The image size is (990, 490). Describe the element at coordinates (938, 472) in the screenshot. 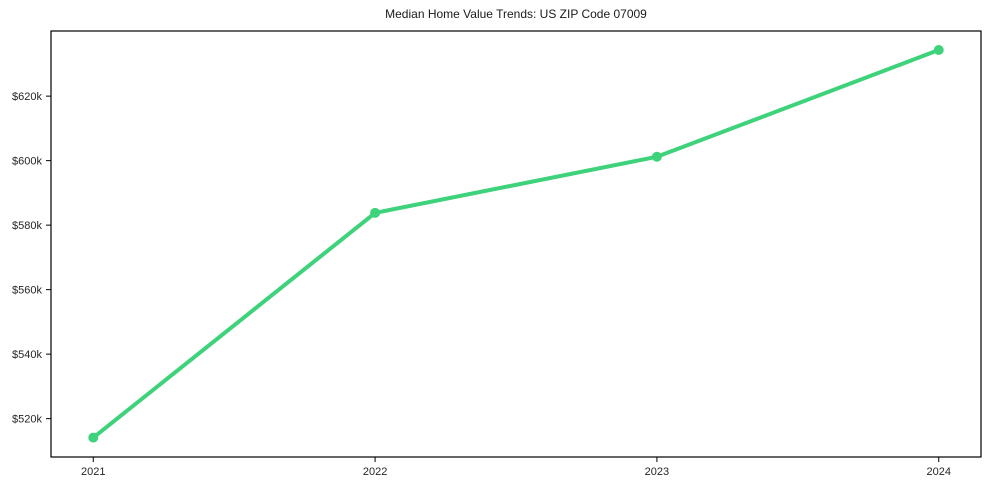

I see `x-tick-label: 2024` at that location.